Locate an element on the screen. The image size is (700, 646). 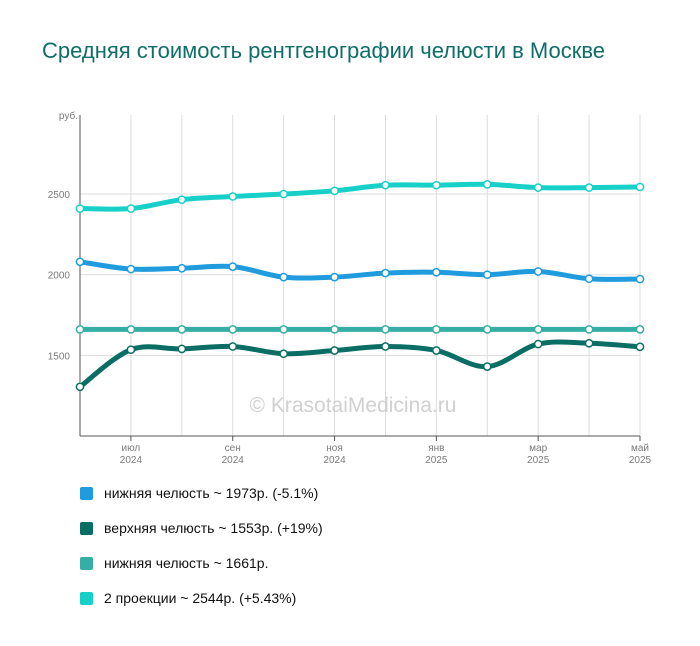
legend-item: 2 проекции ~ 2544р. (+5.43%) is located at coordinates (201, 598).